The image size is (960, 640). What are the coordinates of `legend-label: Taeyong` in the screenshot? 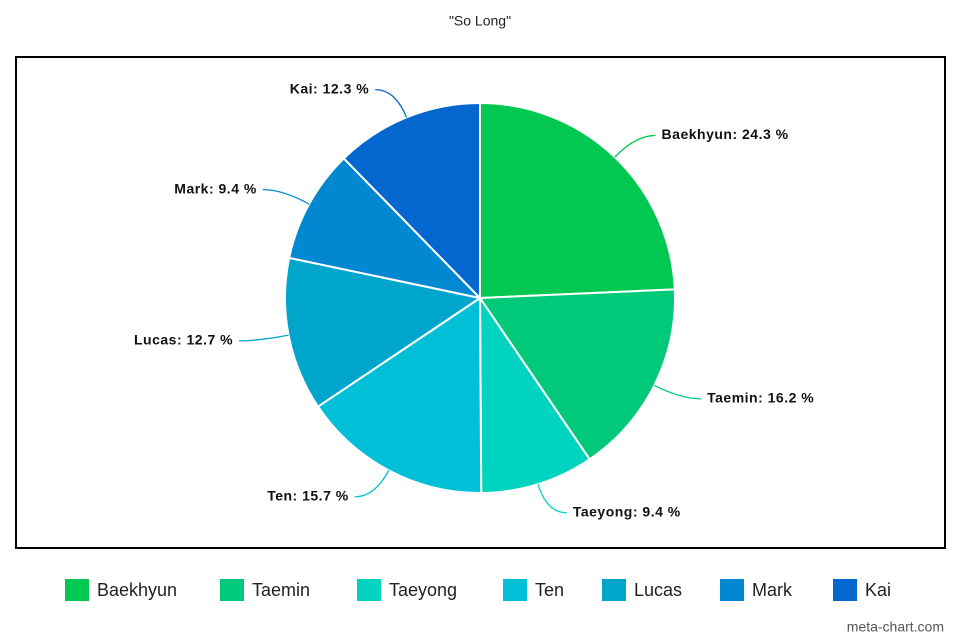 It's located at (423, 590).